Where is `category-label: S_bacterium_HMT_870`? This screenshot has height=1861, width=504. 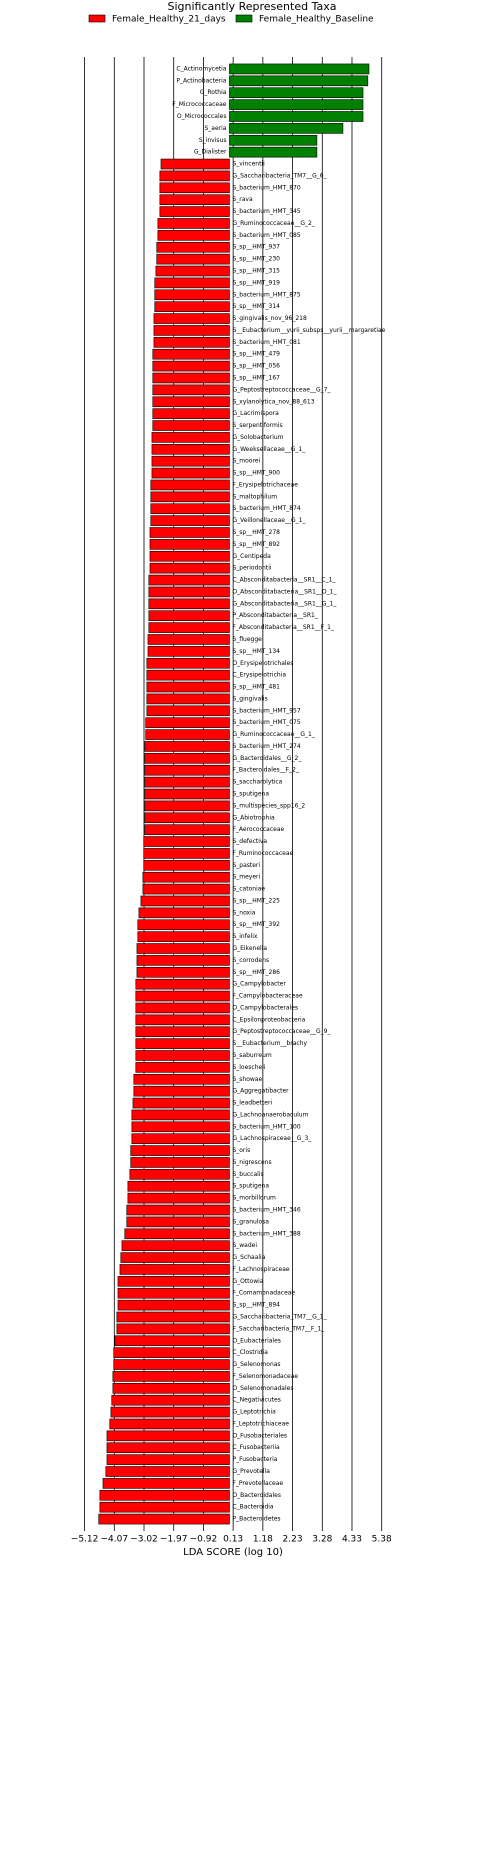 category-label: S_bacterium_HMT_870 is located at coordinates (266, 187).